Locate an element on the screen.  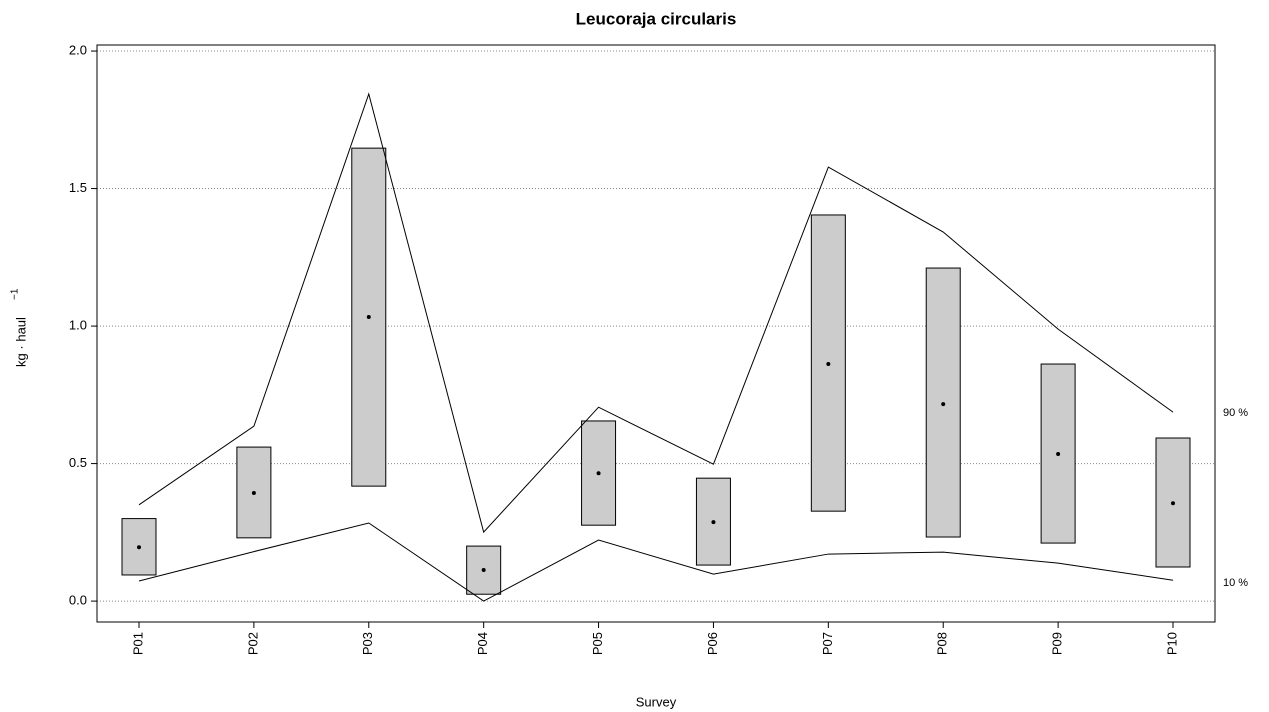
x-tick-label: P10 is located at coordinates (1171, 643).